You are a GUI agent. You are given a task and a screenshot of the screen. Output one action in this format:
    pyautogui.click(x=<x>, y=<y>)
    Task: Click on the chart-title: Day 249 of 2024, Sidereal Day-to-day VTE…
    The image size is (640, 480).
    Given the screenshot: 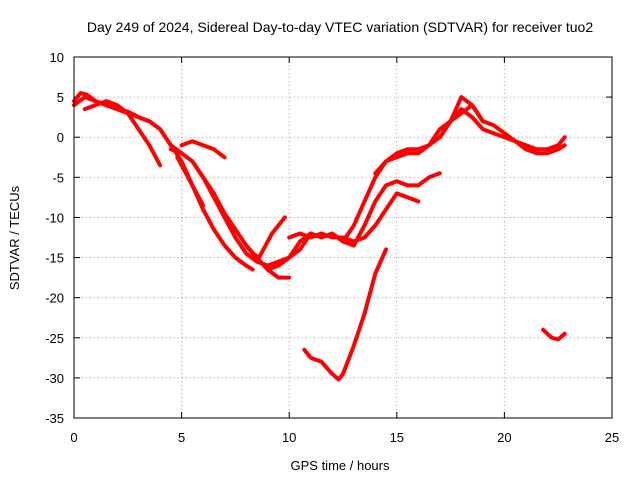 What is the action you would take?
    pyautogui.click(x=340, y=27)
    